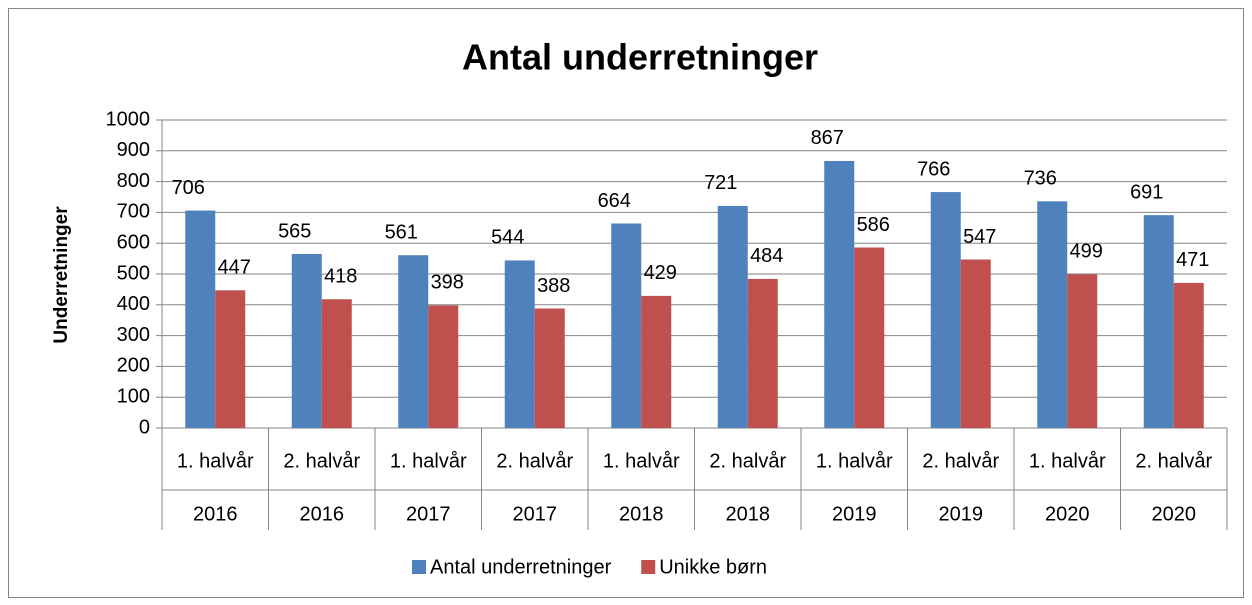 The image size is (1252, 605). I want to click on legend-label: Antal underretninger, so click(521, 567).